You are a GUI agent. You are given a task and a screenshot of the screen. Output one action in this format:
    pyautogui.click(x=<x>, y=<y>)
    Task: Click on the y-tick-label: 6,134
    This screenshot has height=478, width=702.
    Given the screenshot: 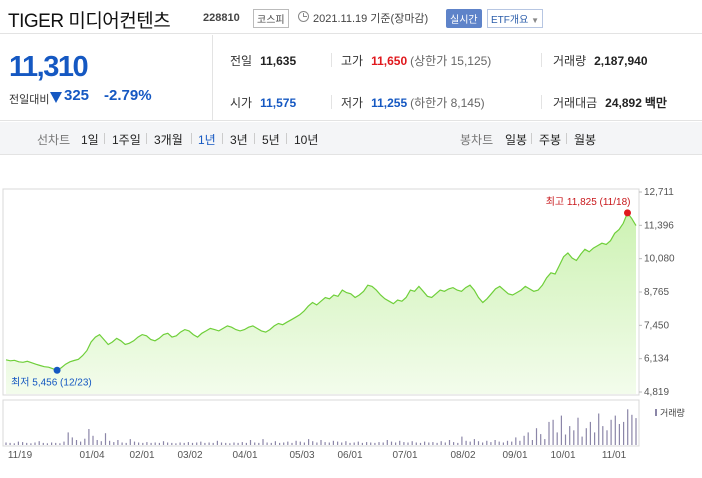 What is the action you would take?
    pyautogui.click(x=656, y=359)
    